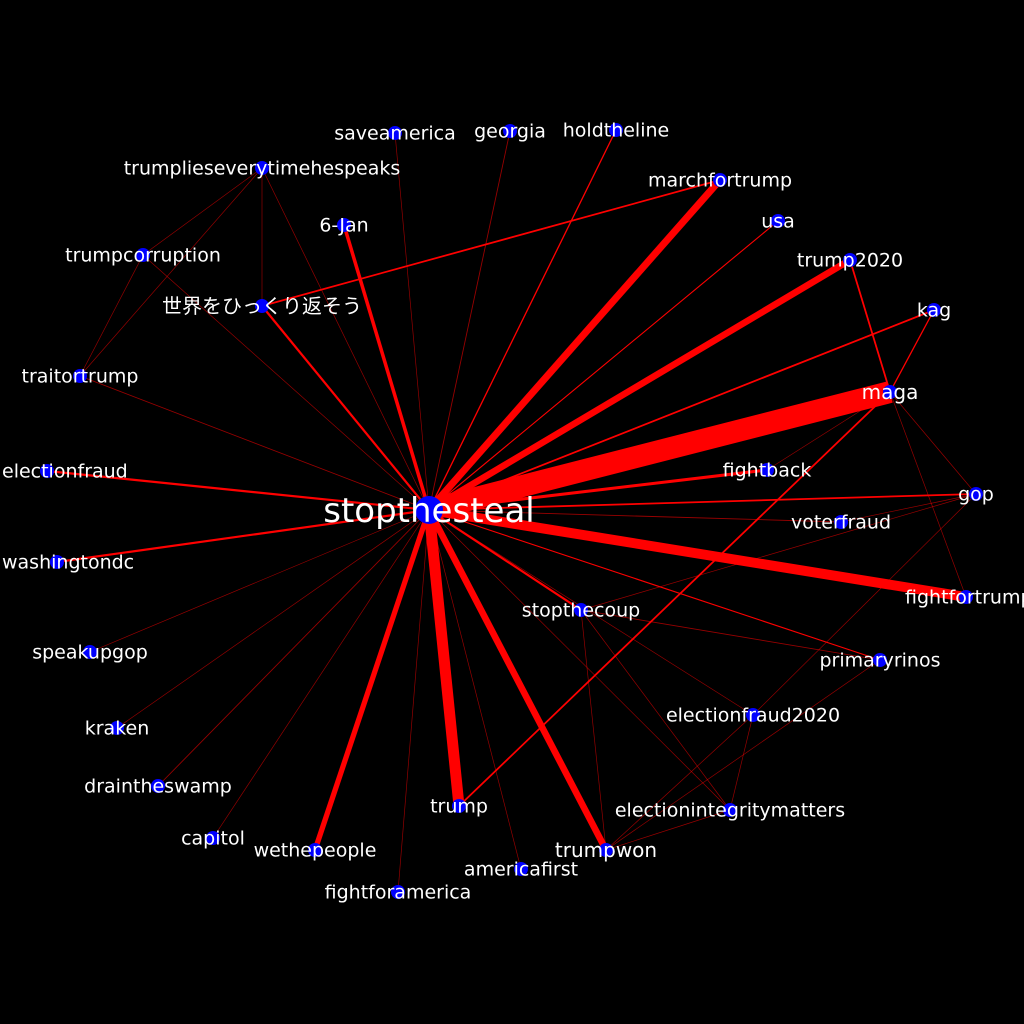 The height and width of the screenshot is (1024, 1024). I want to click on node-fightforamerica, so click(398, 892).